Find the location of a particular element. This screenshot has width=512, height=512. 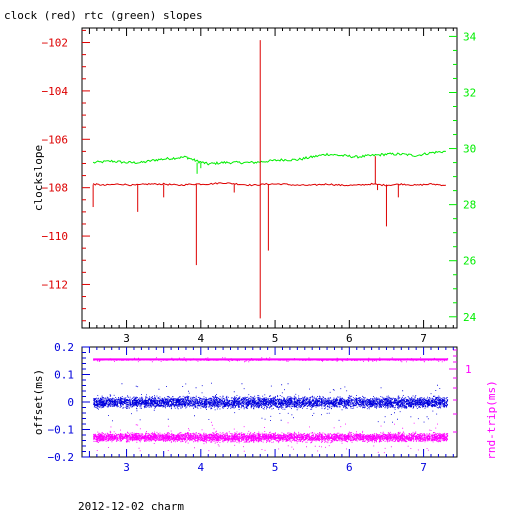

rtc-series-line is located at coordinates (269, 158).